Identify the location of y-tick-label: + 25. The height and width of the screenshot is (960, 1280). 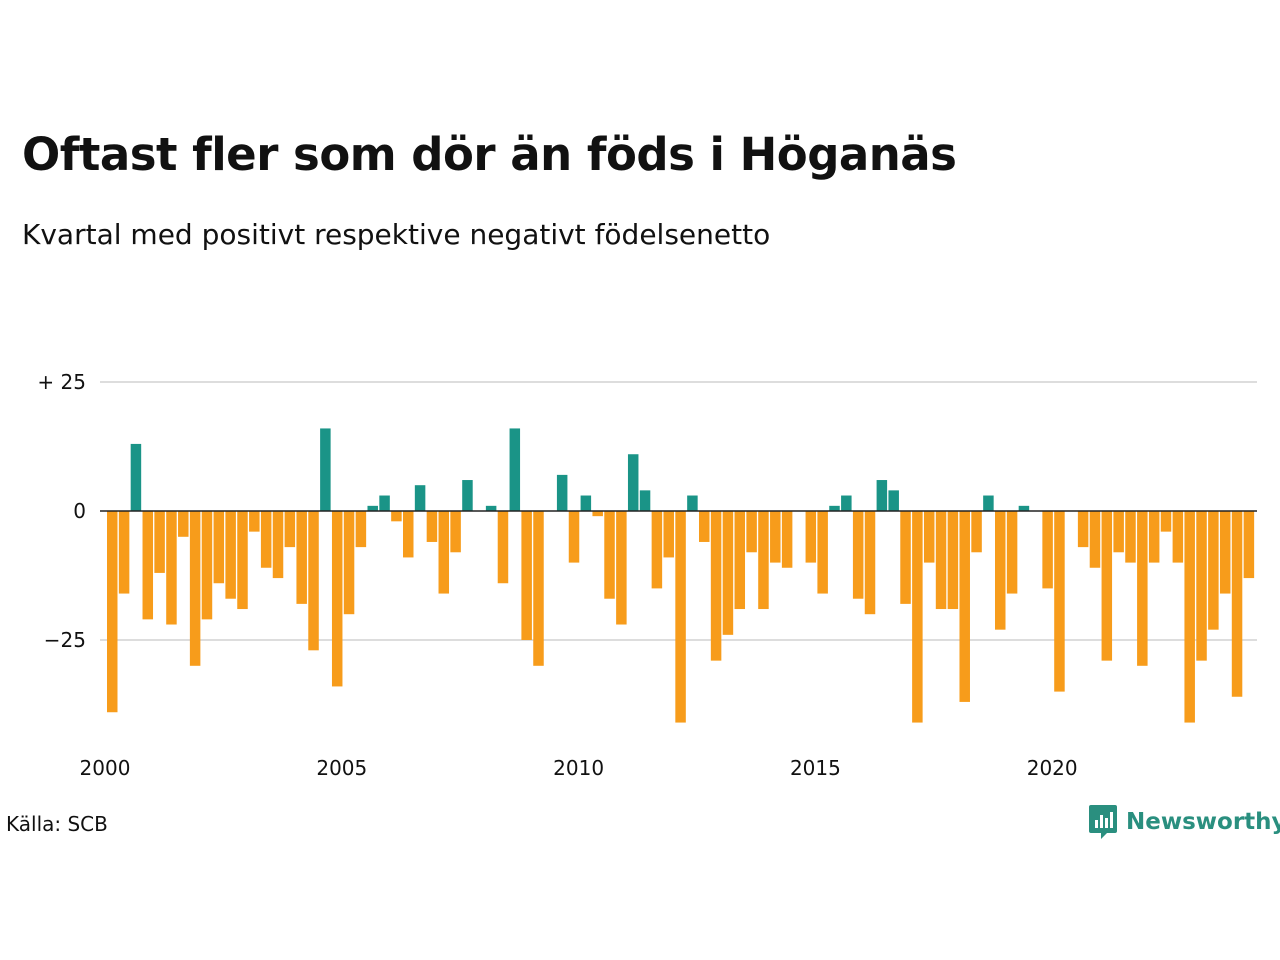
(61, 382).